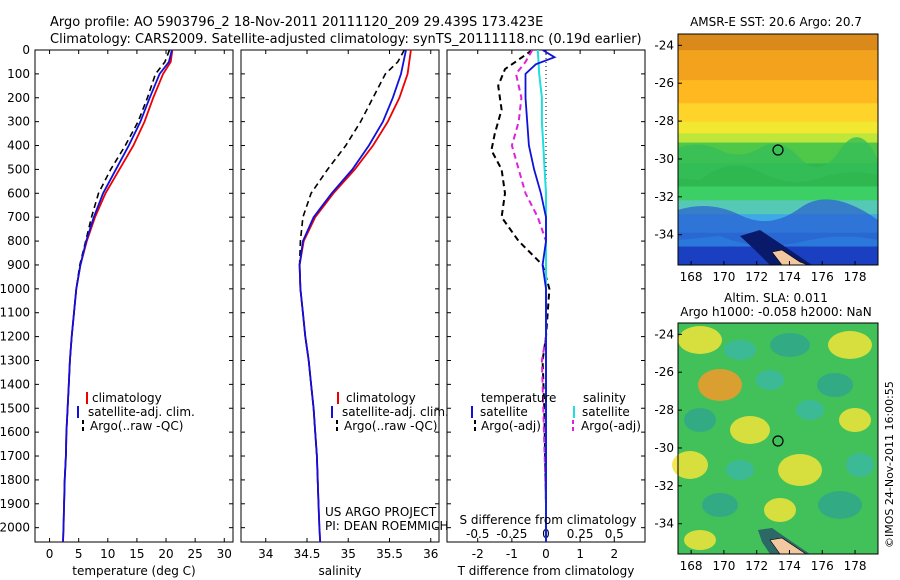  Describe the element at coordinates (664, 159) in the screenshot. I see `sst-map-ytick-label: -30` at that location.